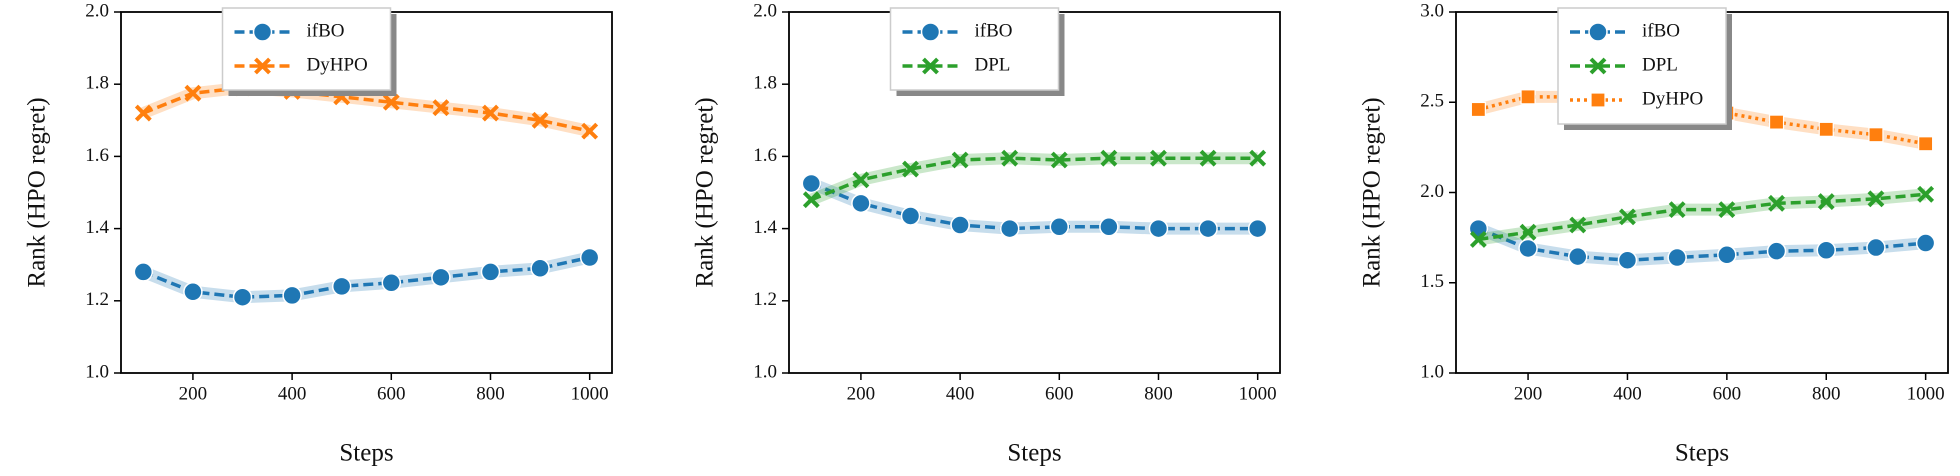  Describe the element at coordinates (1528, 393) in the screenshot. I see `x-tick-label: 200` at that location.